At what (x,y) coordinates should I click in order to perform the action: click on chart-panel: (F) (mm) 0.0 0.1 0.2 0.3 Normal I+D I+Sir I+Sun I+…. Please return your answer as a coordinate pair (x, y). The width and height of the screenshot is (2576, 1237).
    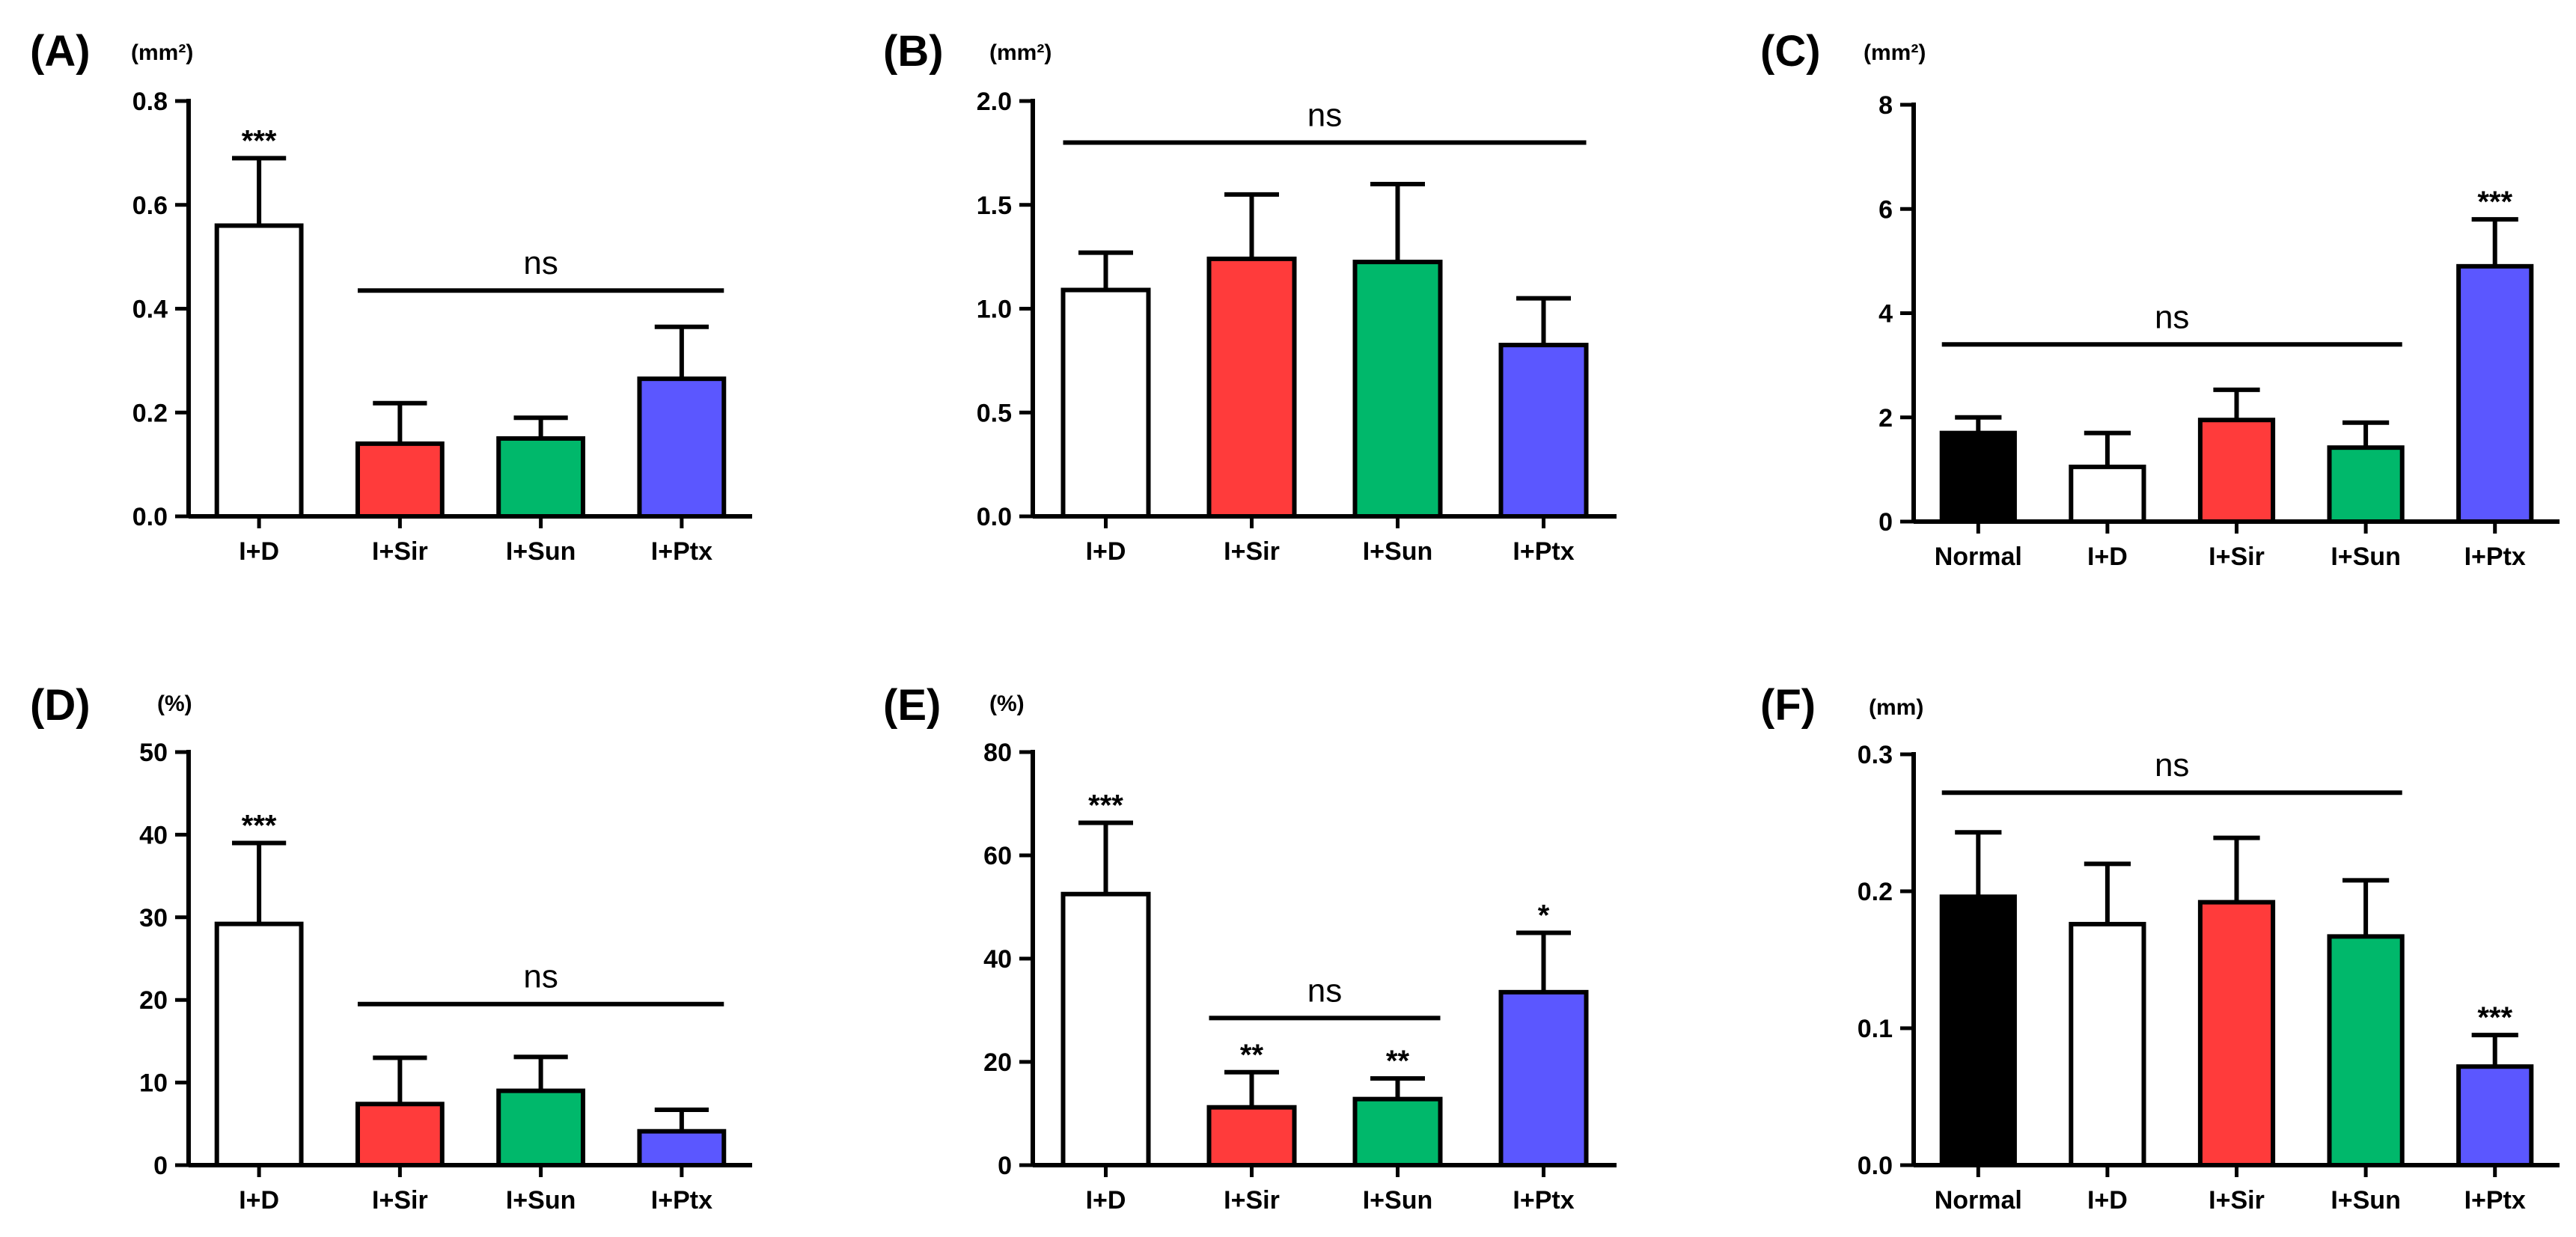
    Looking at the image, I should click on (2160, 948).